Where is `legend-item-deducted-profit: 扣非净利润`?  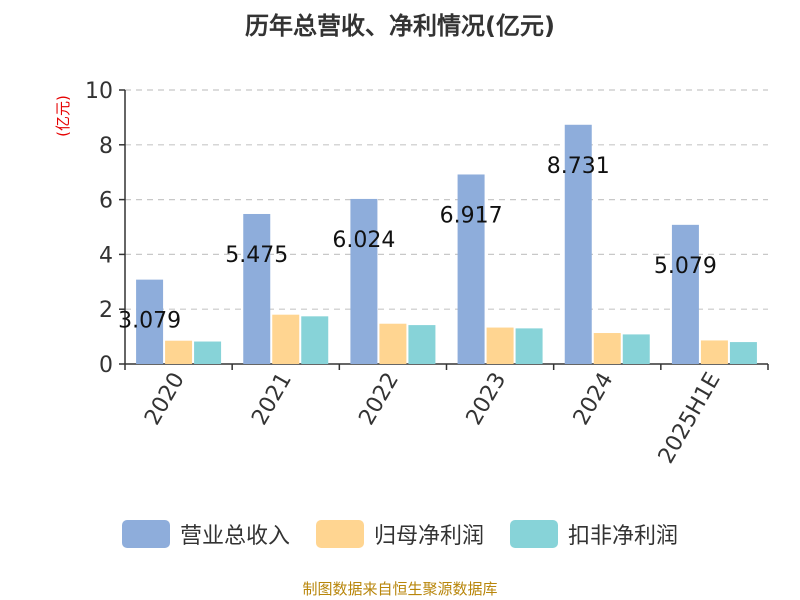 legend-item-deducted-profit: 扣非净利润 is located at coordinates (594, 534).